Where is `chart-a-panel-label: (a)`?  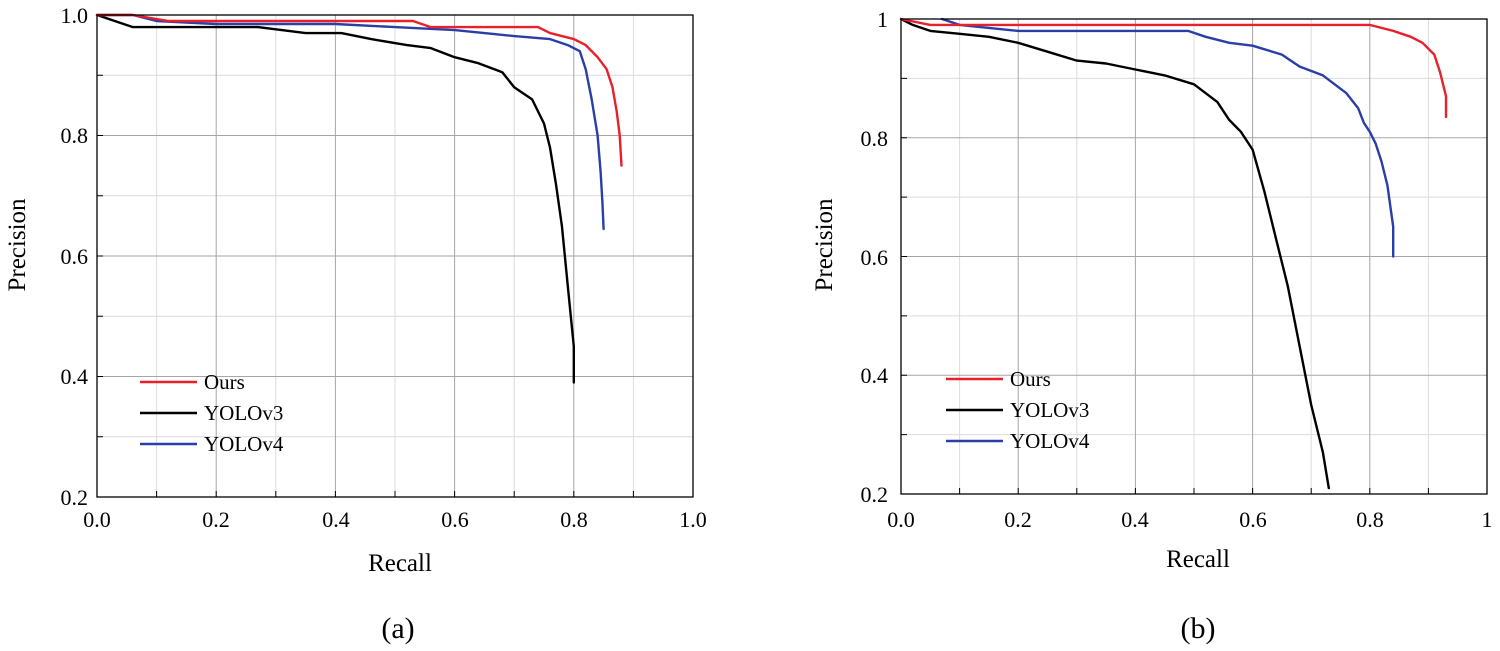 chart-a-panel-label: (a) is located at coordinates (397, 628).